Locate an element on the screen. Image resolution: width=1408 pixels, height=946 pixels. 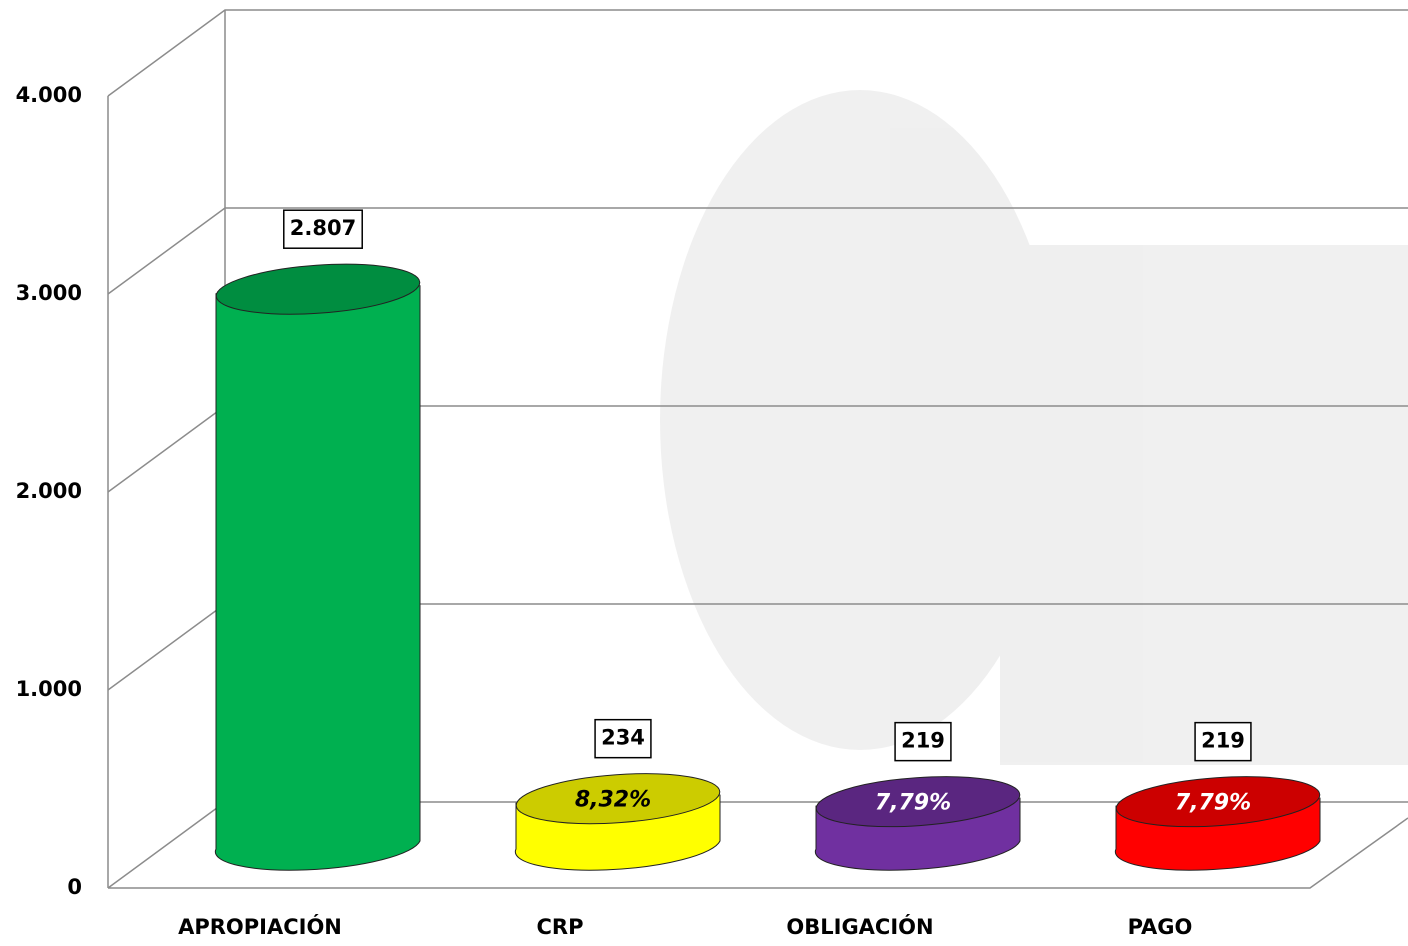
grid-line is located at coordinates (757, 53).